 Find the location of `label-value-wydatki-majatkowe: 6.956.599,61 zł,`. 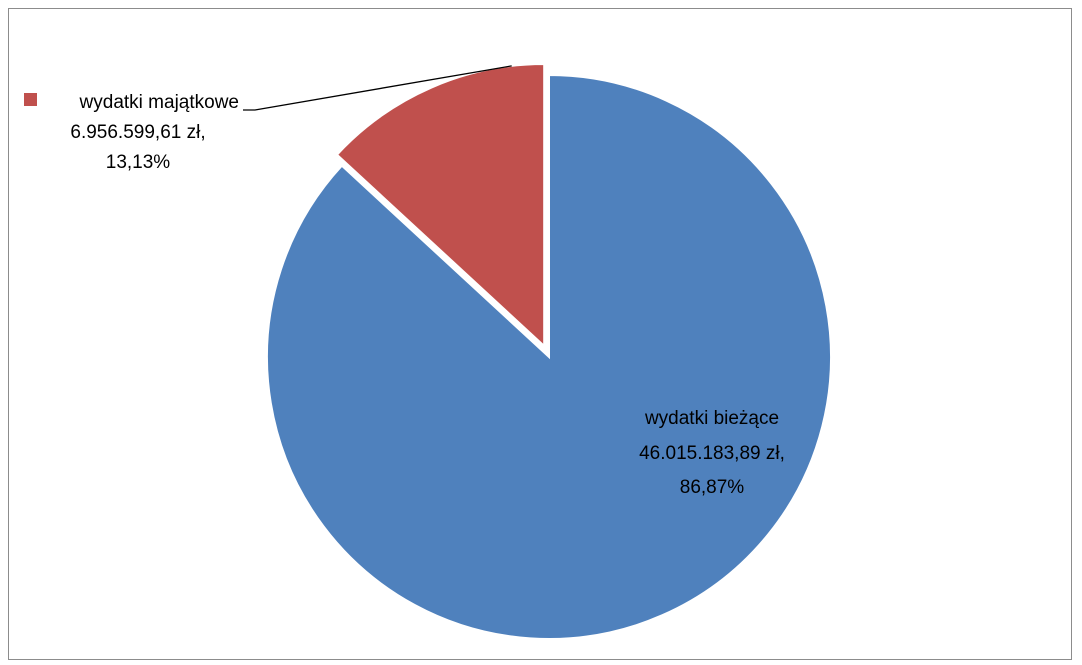

label-value-wydatki-majatkowe: 6.956.599,61 zł, is located at coordinates (137, 132).